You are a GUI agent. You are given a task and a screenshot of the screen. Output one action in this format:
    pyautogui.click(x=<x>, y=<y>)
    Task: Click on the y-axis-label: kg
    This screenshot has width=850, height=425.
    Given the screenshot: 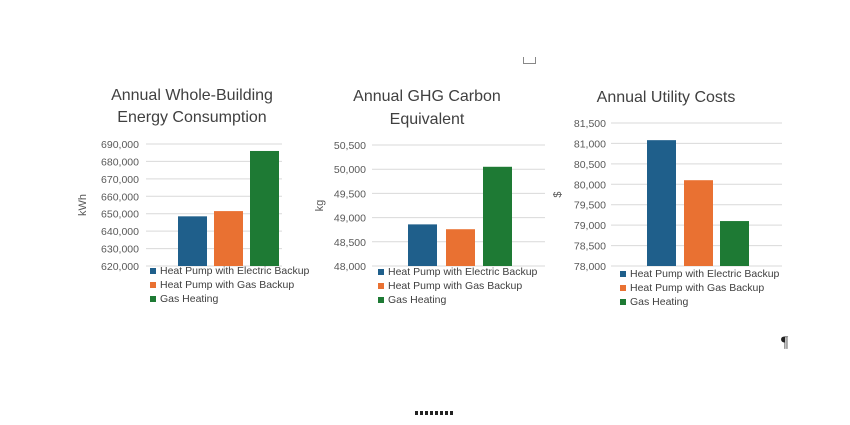 What is the action you would take?
    pyautogui.click(x=320, y=206)
    